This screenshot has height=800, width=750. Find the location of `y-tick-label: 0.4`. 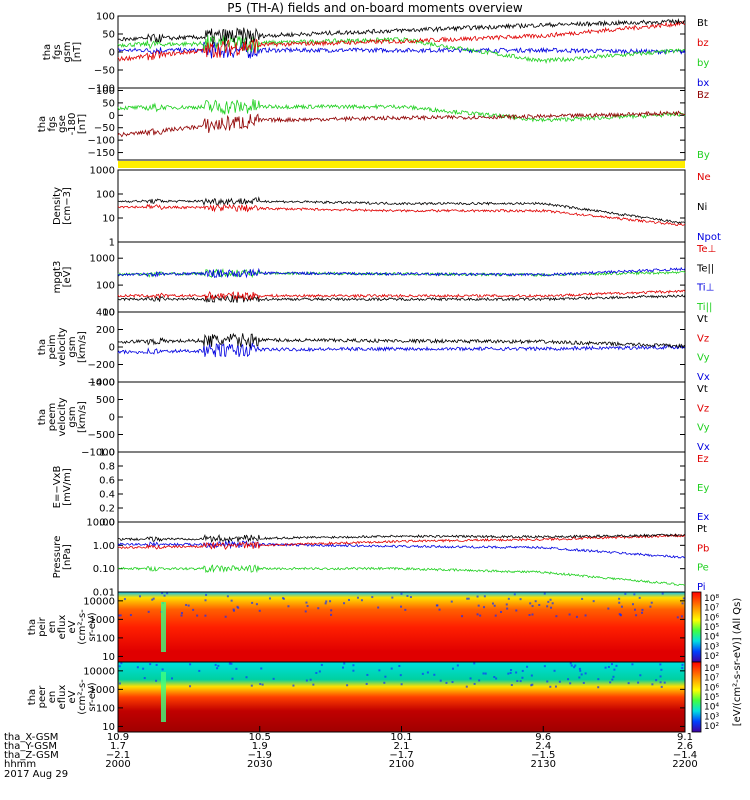

y-tick-label: 0.4 is located at coordinates (107, 495).